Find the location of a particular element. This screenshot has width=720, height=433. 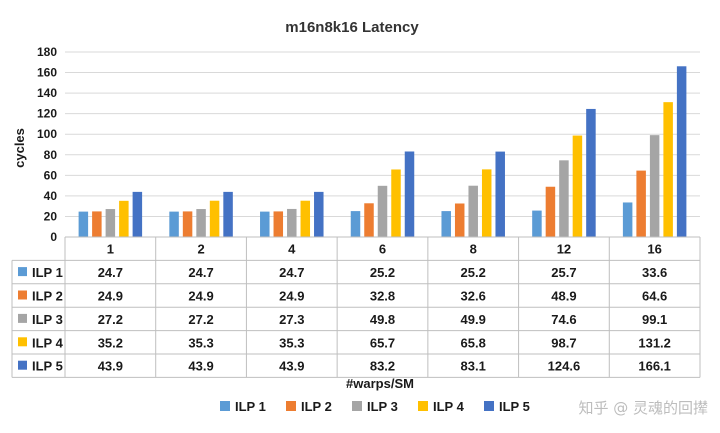

table-series-label: ILP 3 is located at coordinates (47, 319).